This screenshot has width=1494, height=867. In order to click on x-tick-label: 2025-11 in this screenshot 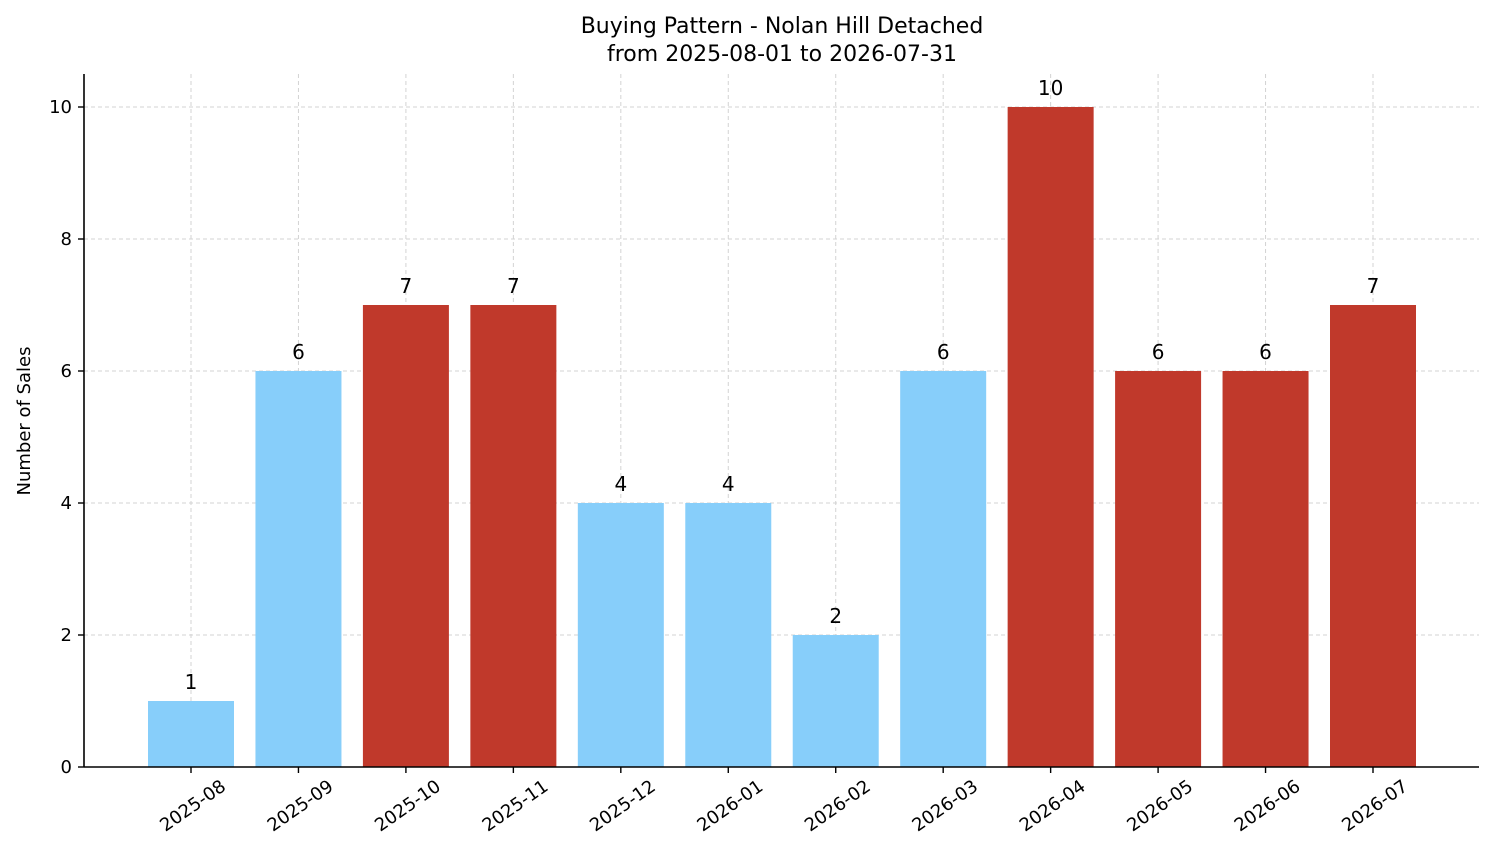, I will do `click(516, 806)`.